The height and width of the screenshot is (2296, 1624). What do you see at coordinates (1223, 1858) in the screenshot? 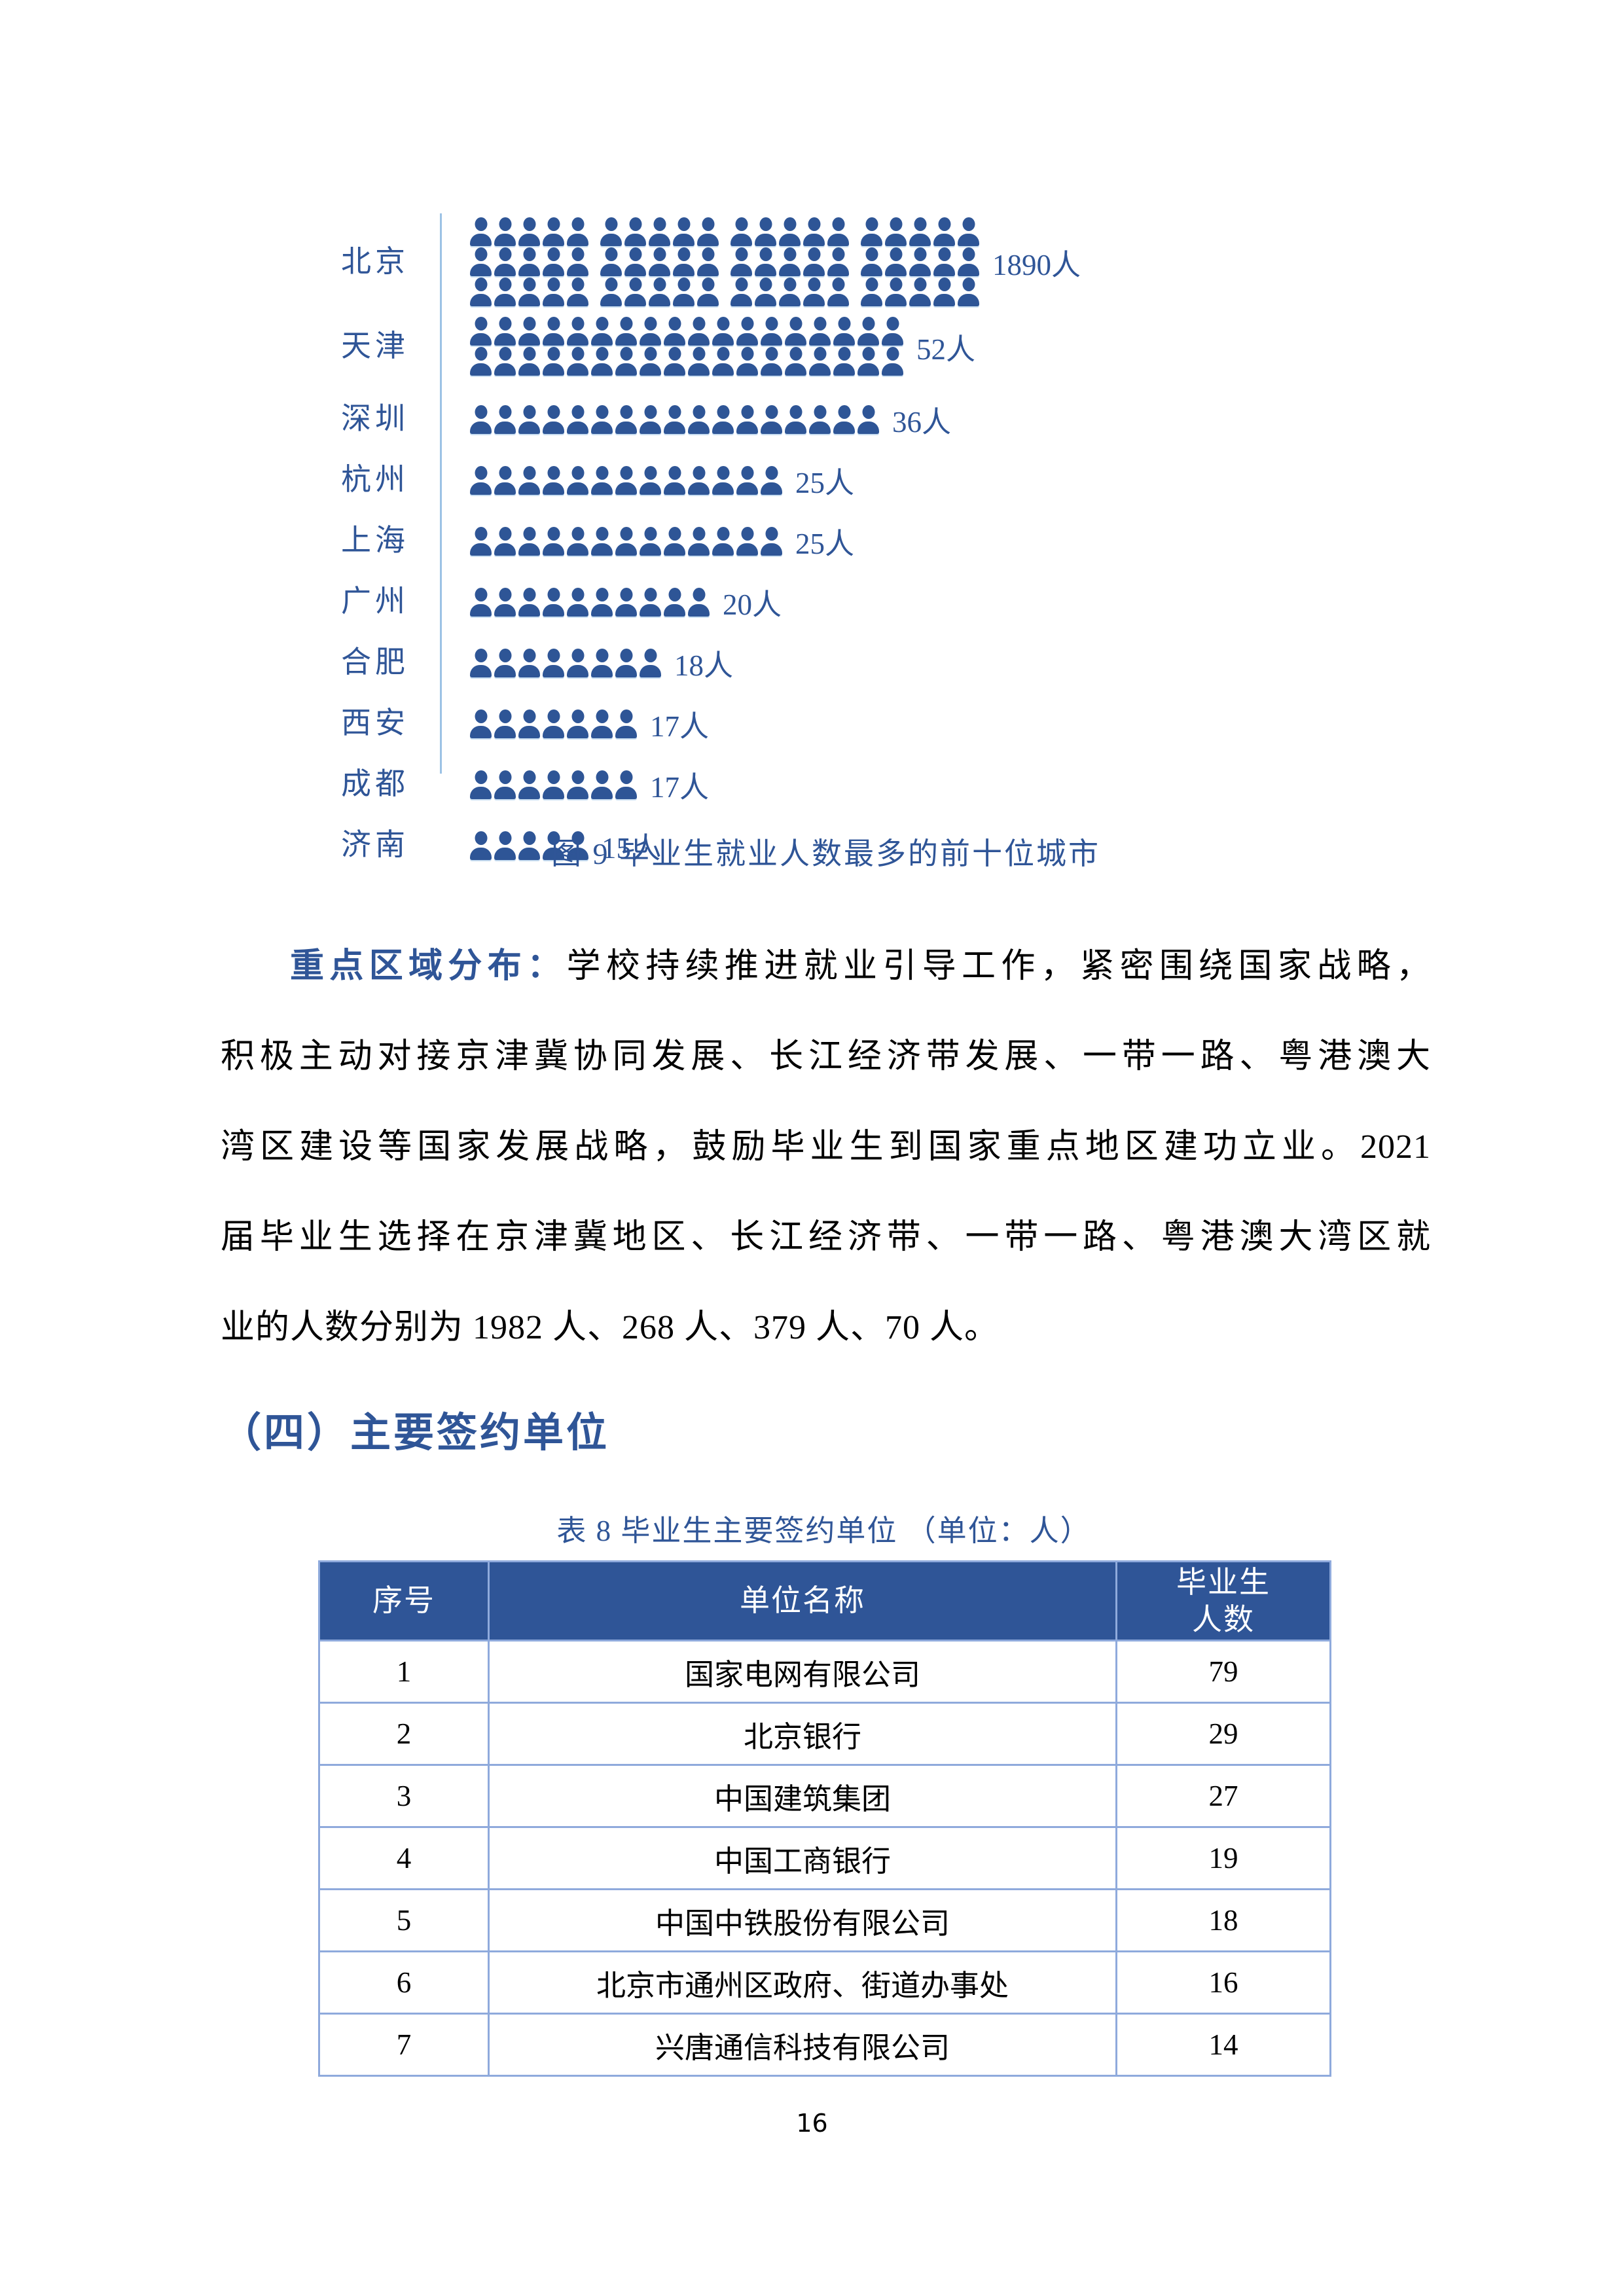
I see `table-cell: 19` at bounding box center [1223, 1858].